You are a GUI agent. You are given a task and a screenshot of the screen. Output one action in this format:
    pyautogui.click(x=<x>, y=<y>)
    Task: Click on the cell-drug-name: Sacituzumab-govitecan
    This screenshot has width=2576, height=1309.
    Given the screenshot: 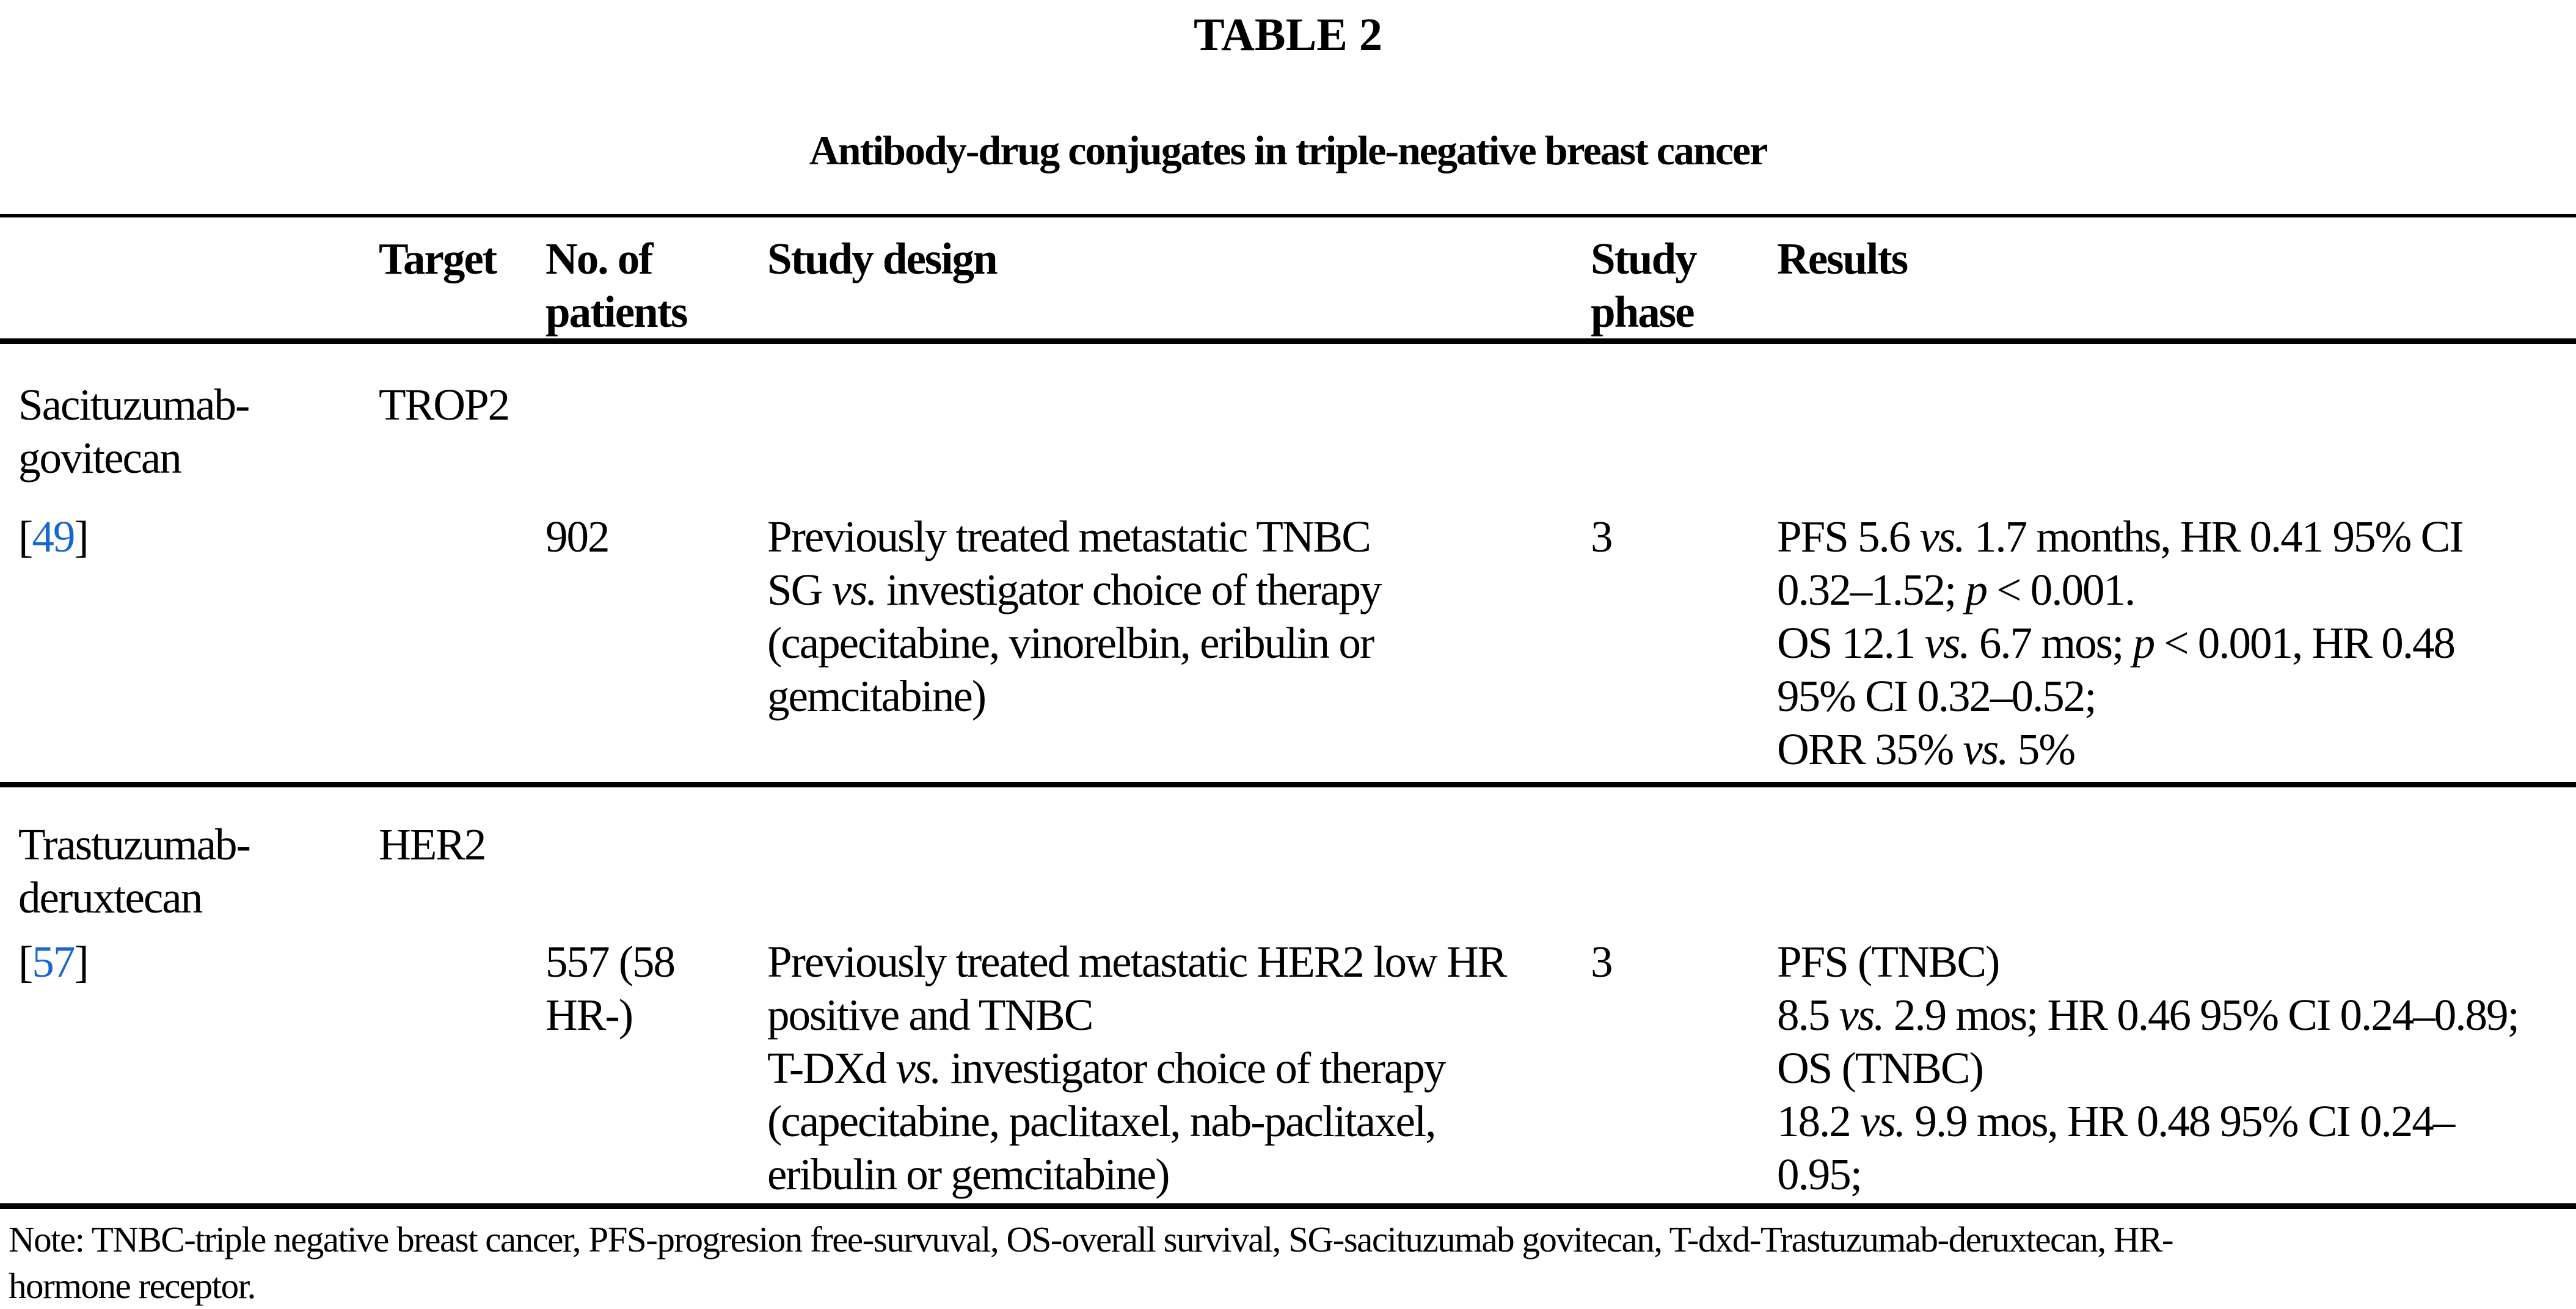 What is the action you would take?
    pyautogui.click(x=189, y=431)
    